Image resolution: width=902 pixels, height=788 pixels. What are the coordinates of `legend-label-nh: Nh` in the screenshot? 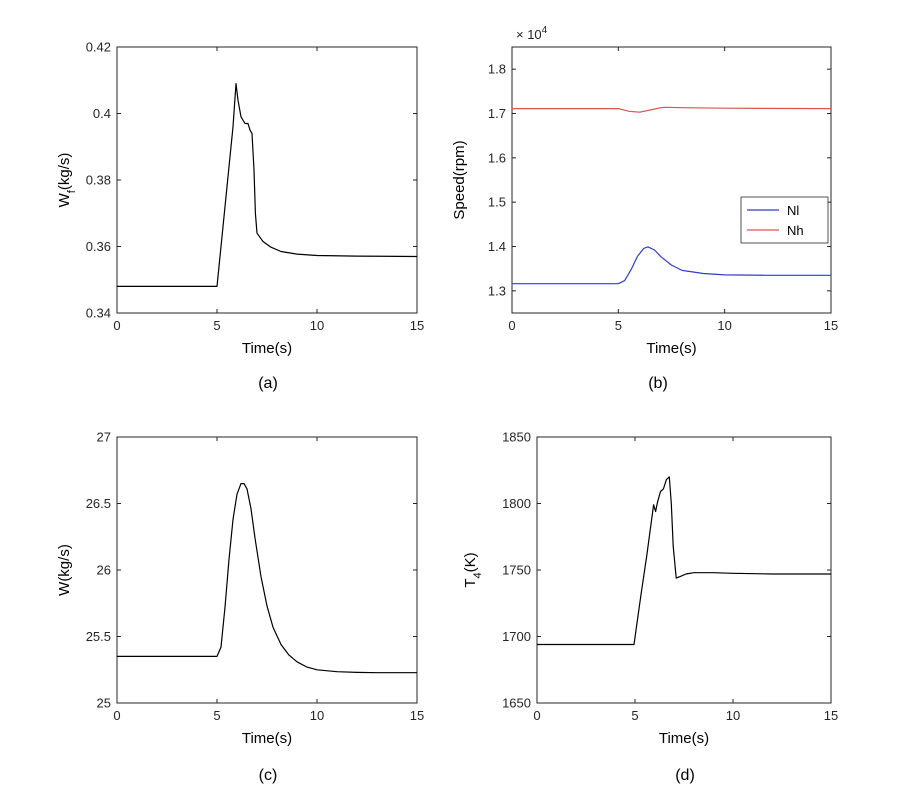 It's located at (795, 230).